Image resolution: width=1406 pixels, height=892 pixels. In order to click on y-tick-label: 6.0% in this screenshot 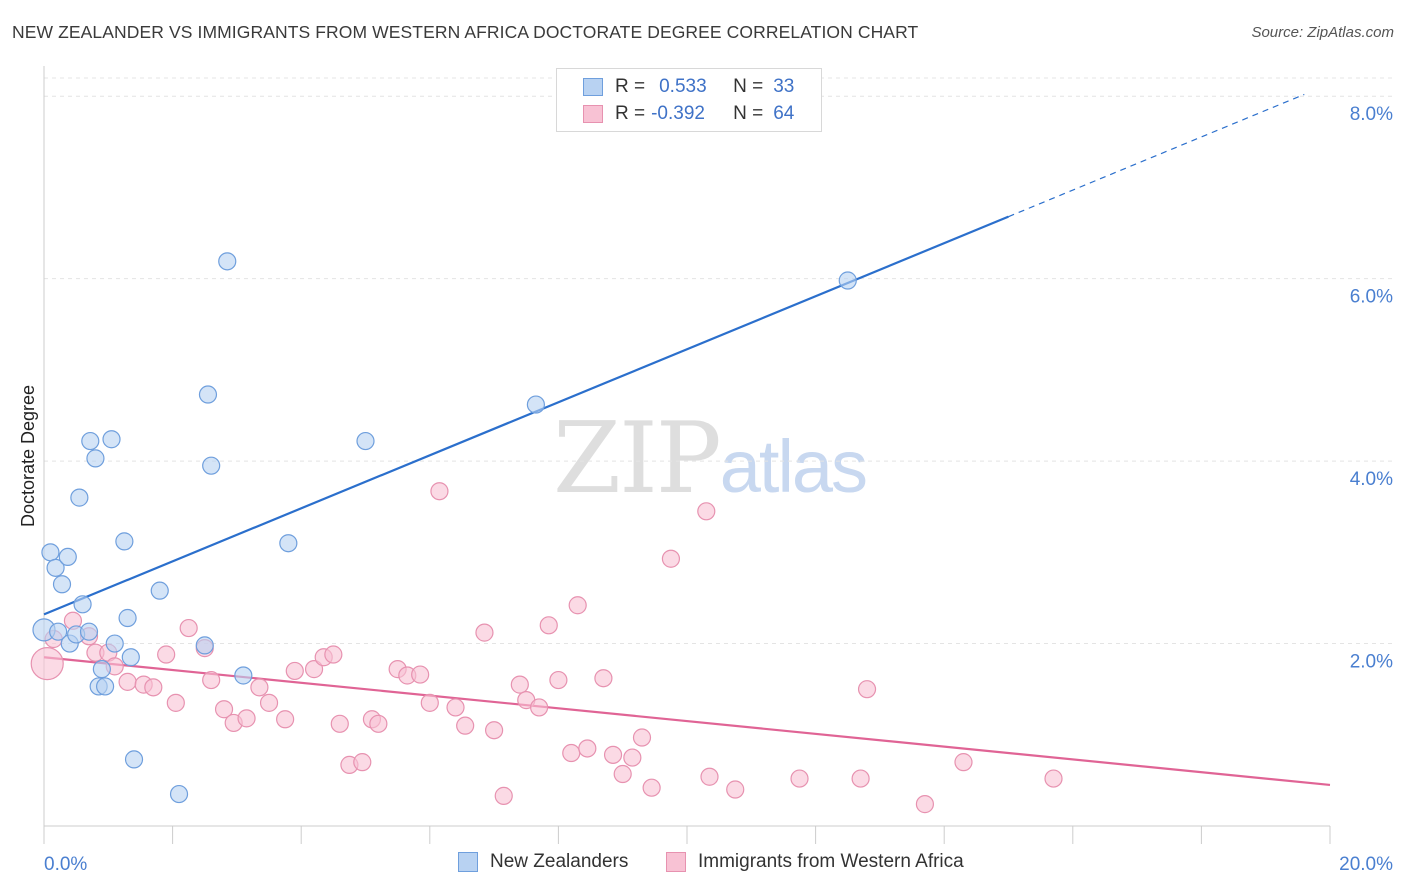, I will do `click(1371, 297)`.